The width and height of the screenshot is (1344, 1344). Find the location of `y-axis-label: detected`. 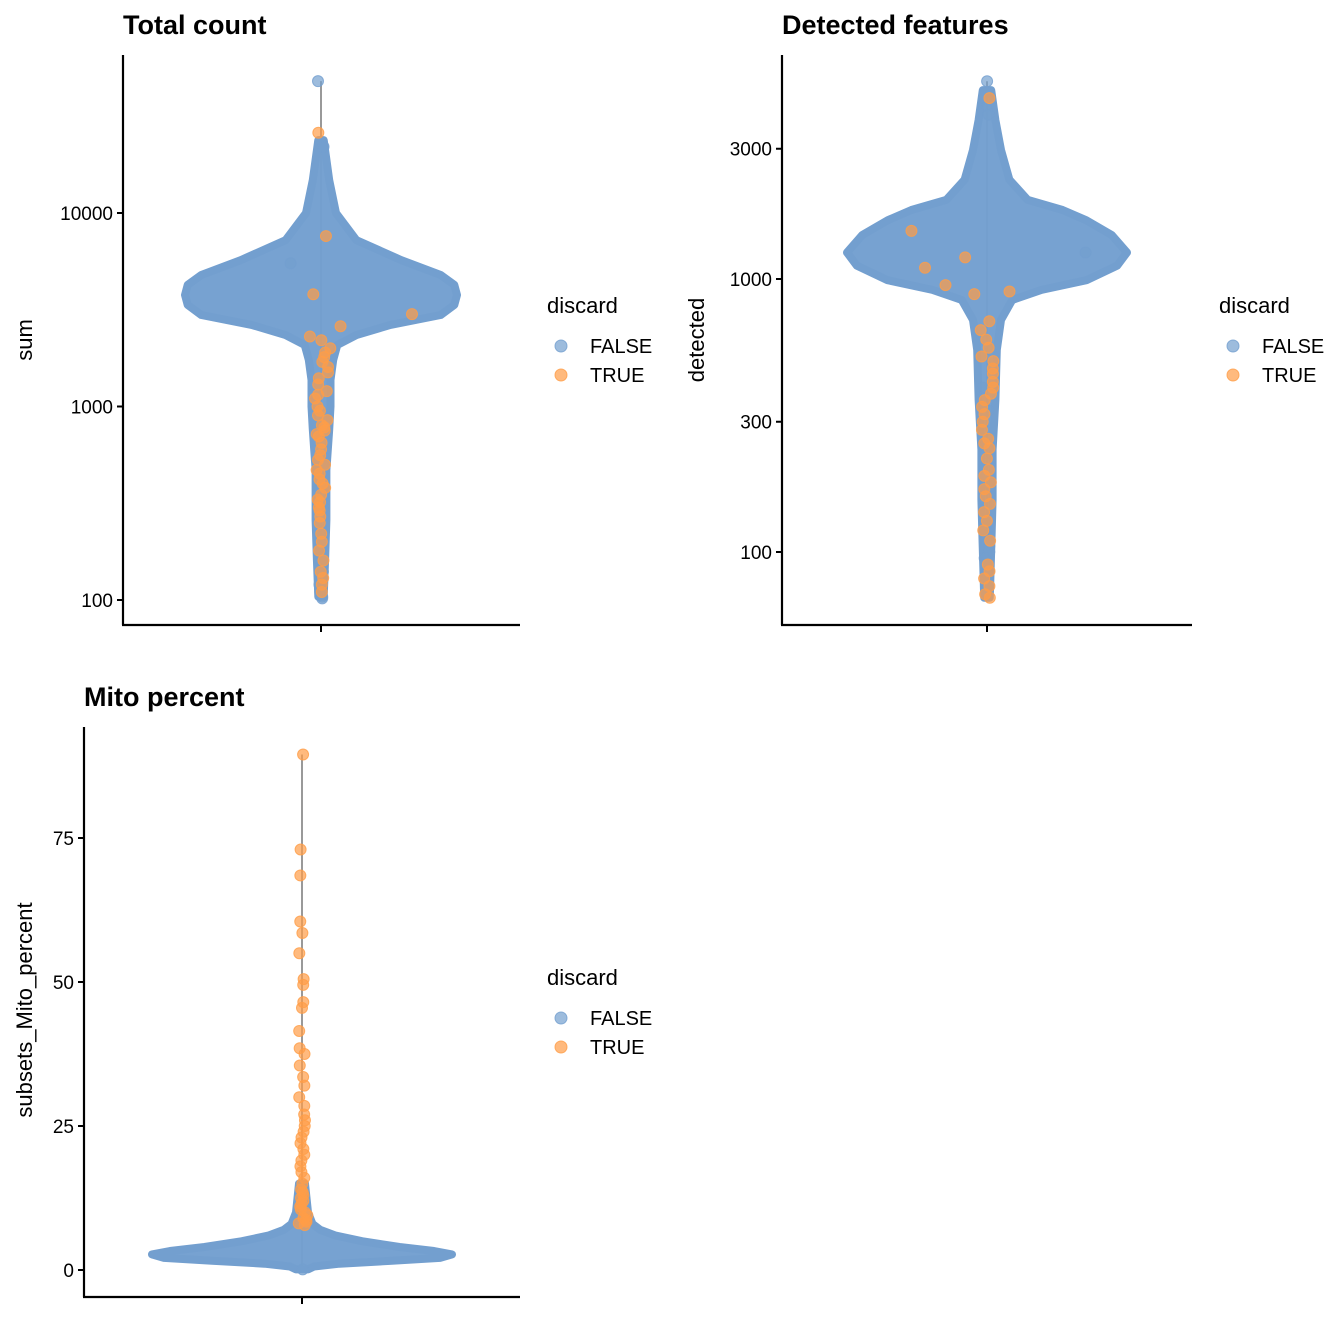

y-axis-label: detected is located at coordinates (696, 340).